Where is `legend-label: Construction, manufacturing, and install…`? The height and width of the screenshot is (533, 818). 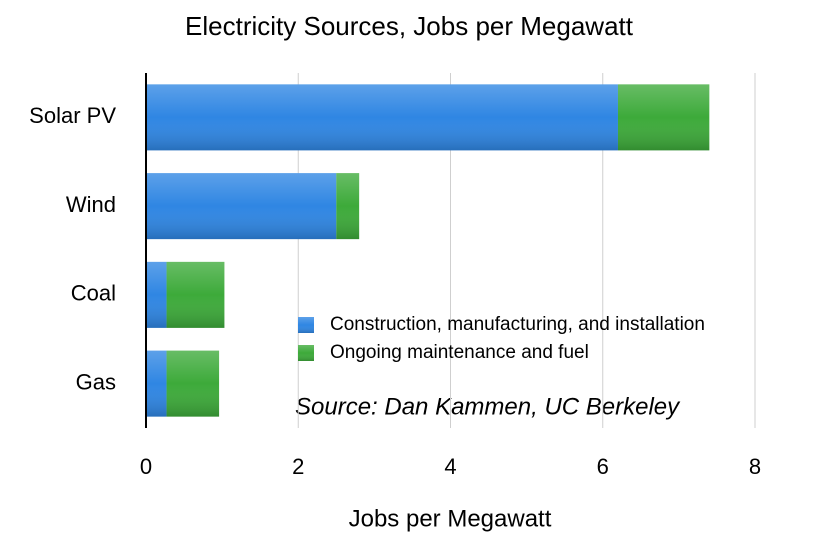
legend-label: Construction, manufacturing, and install… is located at coordinates (517, 324).